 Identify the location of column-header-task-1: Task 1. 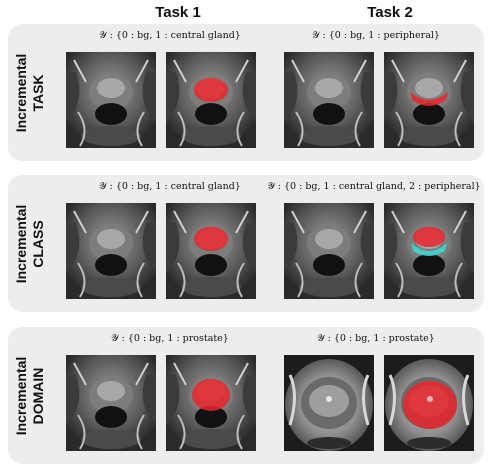
(178, 12).